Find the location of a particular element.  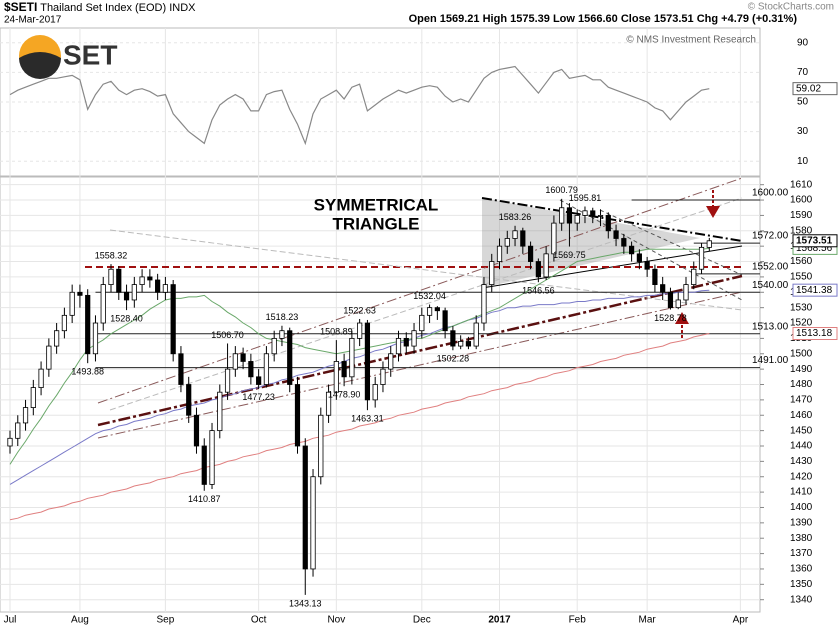

extreme-label: 1528.78 is located at coordinates (670, 318).